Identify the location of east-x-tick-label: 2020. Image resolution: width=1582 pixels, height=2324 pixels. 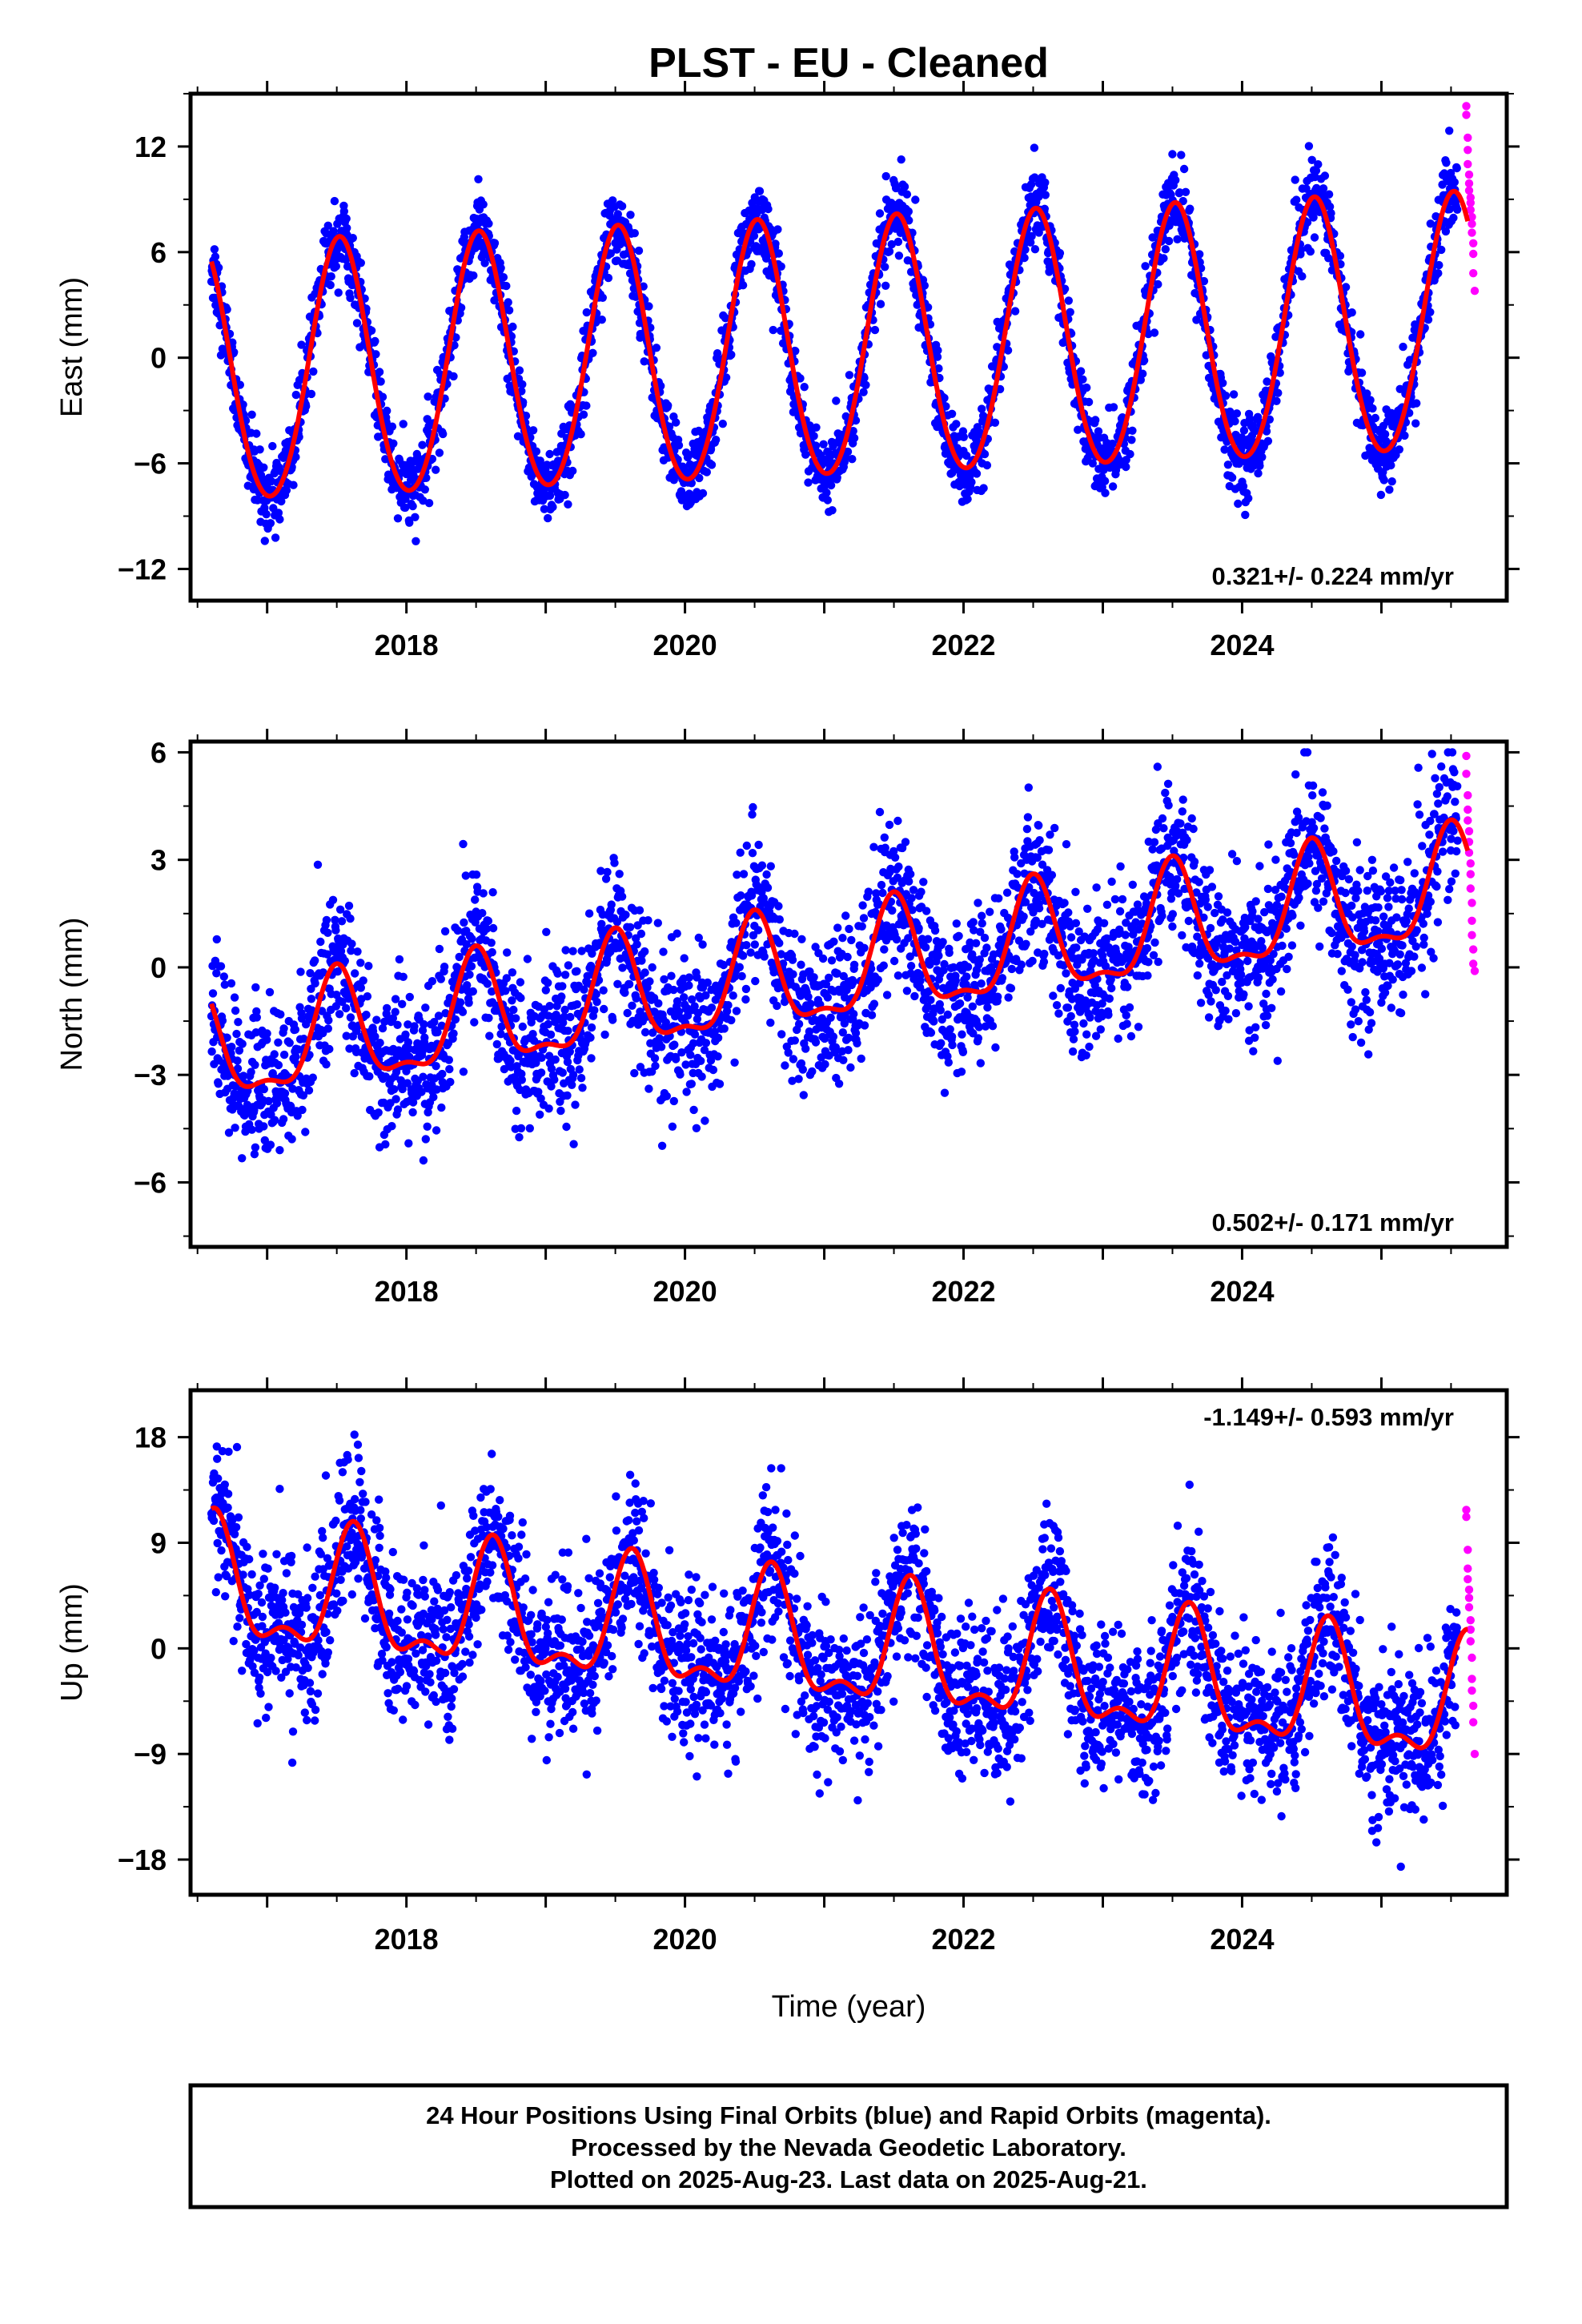
(685, 645).